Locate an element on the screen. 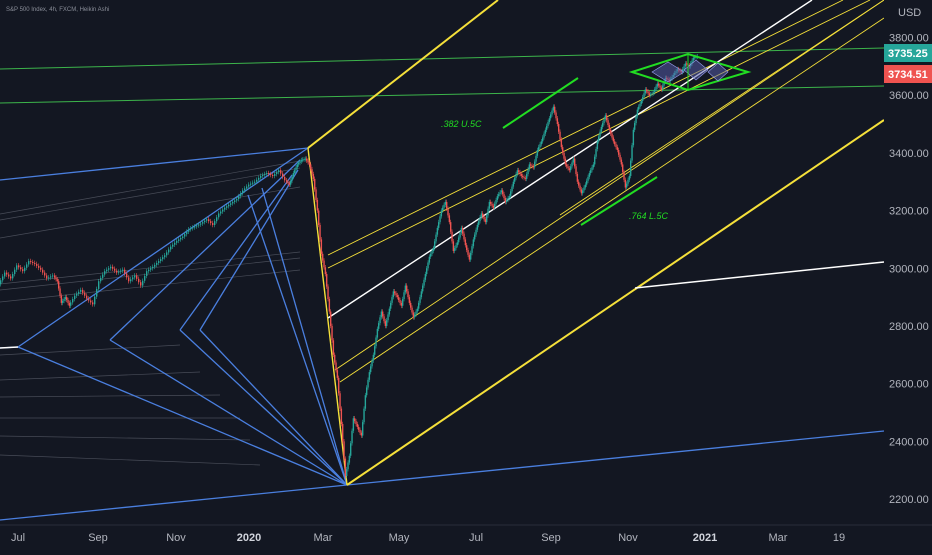  y-tick-label: 3800.00 is located at coordinates (909, 39).